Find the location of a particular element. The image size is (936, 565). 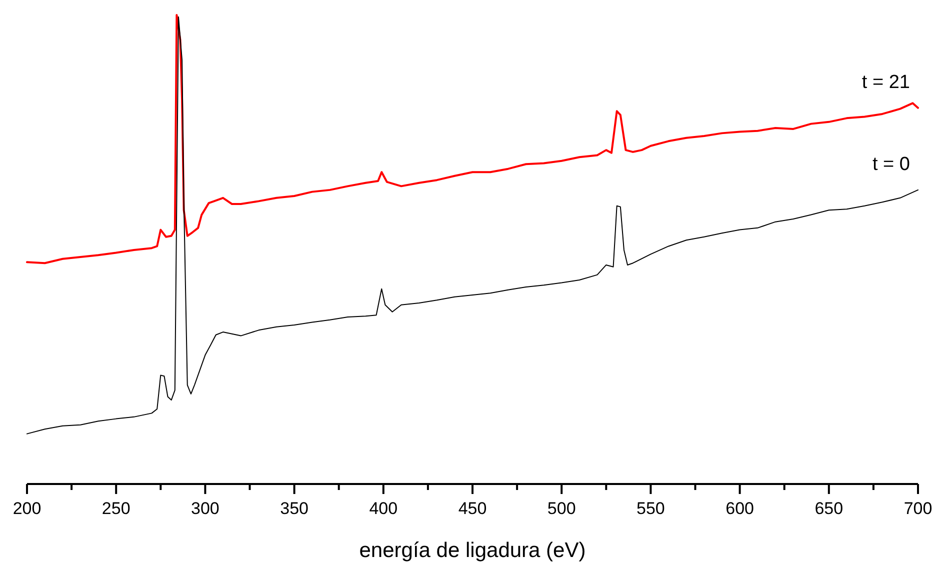

x-tick-label: 250 is located at coordinates (116, 508).